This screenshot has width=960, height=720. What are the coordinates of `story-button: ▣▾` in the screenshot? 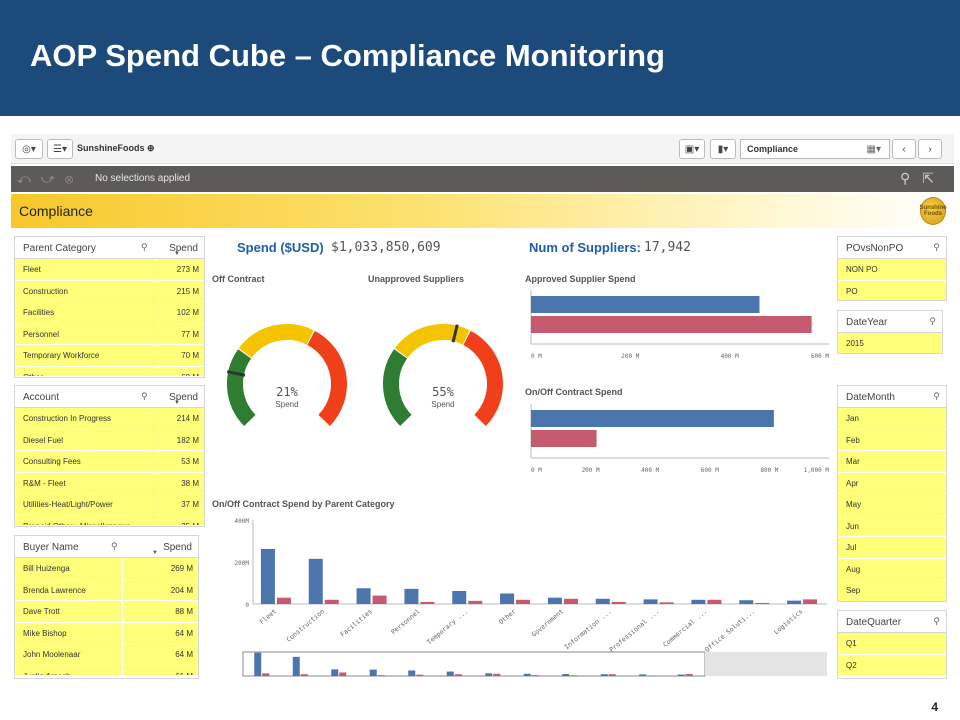 It's located at (692, 149).